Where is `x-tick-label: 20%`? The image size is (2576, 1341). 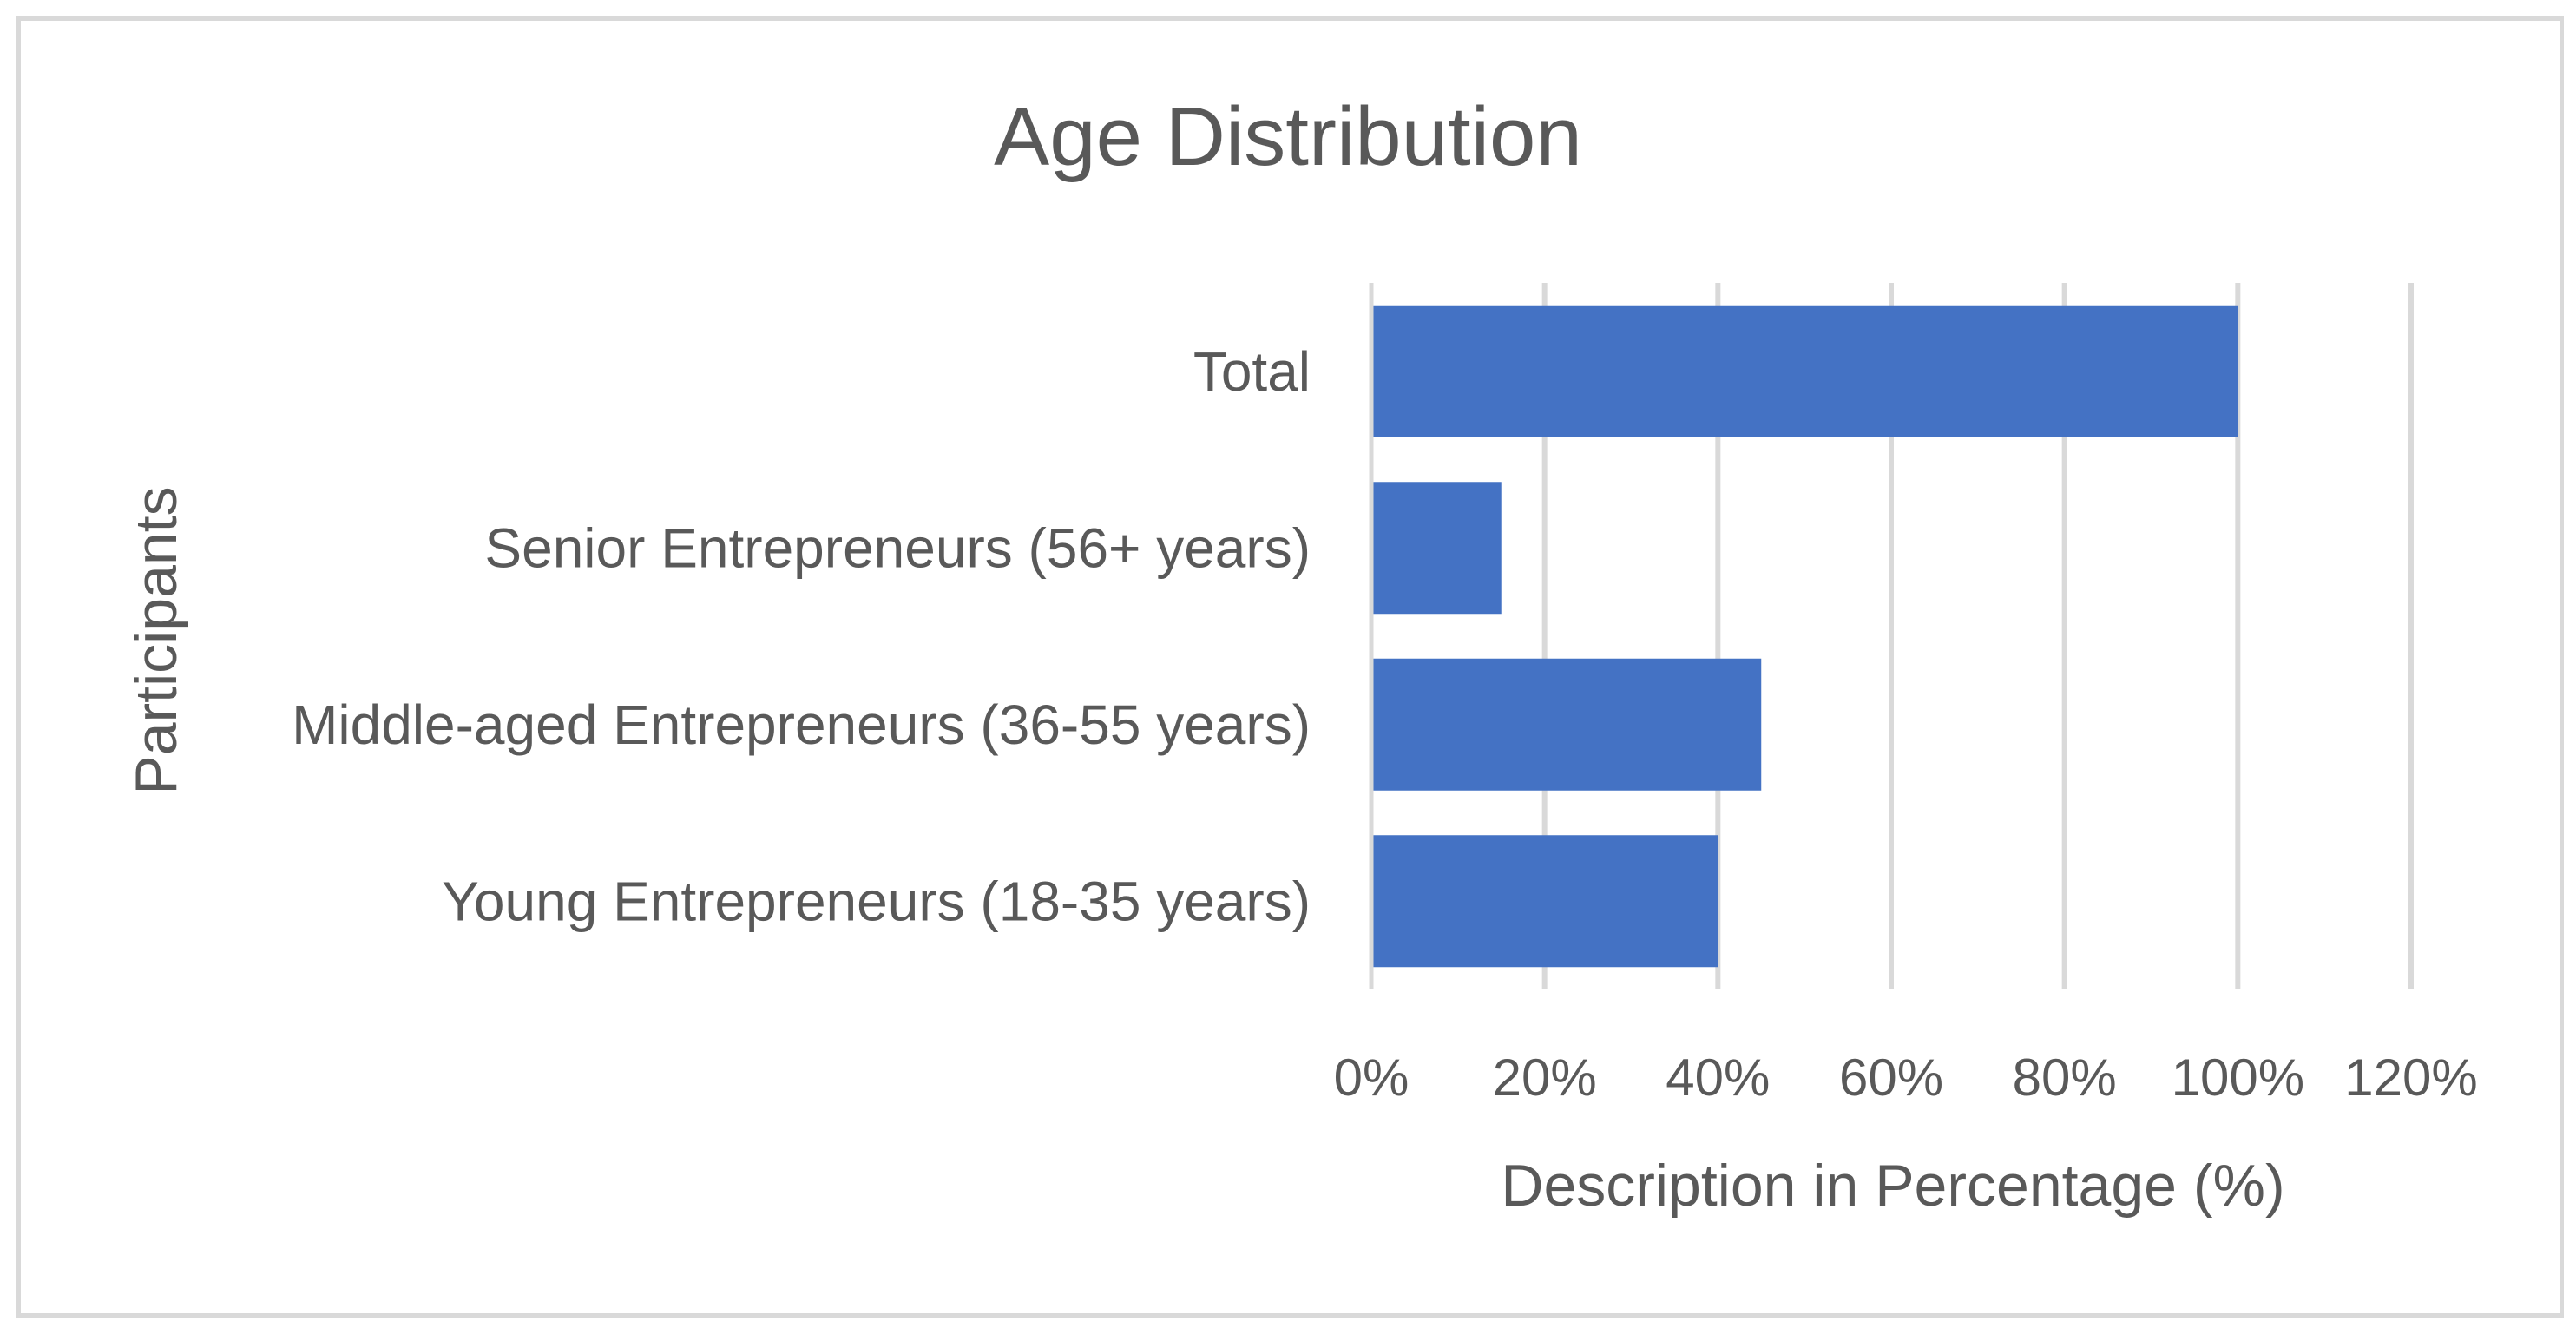 x-tick-label: 20% is located at coordinates (1545, 1077).